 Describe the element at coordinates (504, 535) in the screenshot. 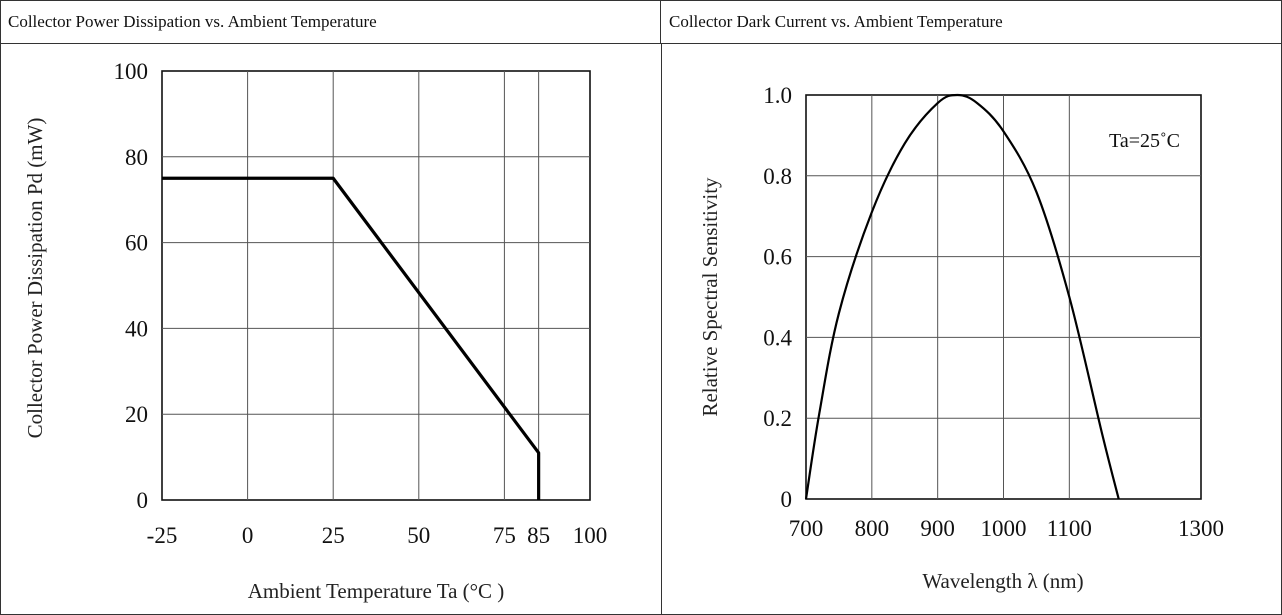

I see `chart1-x-tick-label: 75` at that location.